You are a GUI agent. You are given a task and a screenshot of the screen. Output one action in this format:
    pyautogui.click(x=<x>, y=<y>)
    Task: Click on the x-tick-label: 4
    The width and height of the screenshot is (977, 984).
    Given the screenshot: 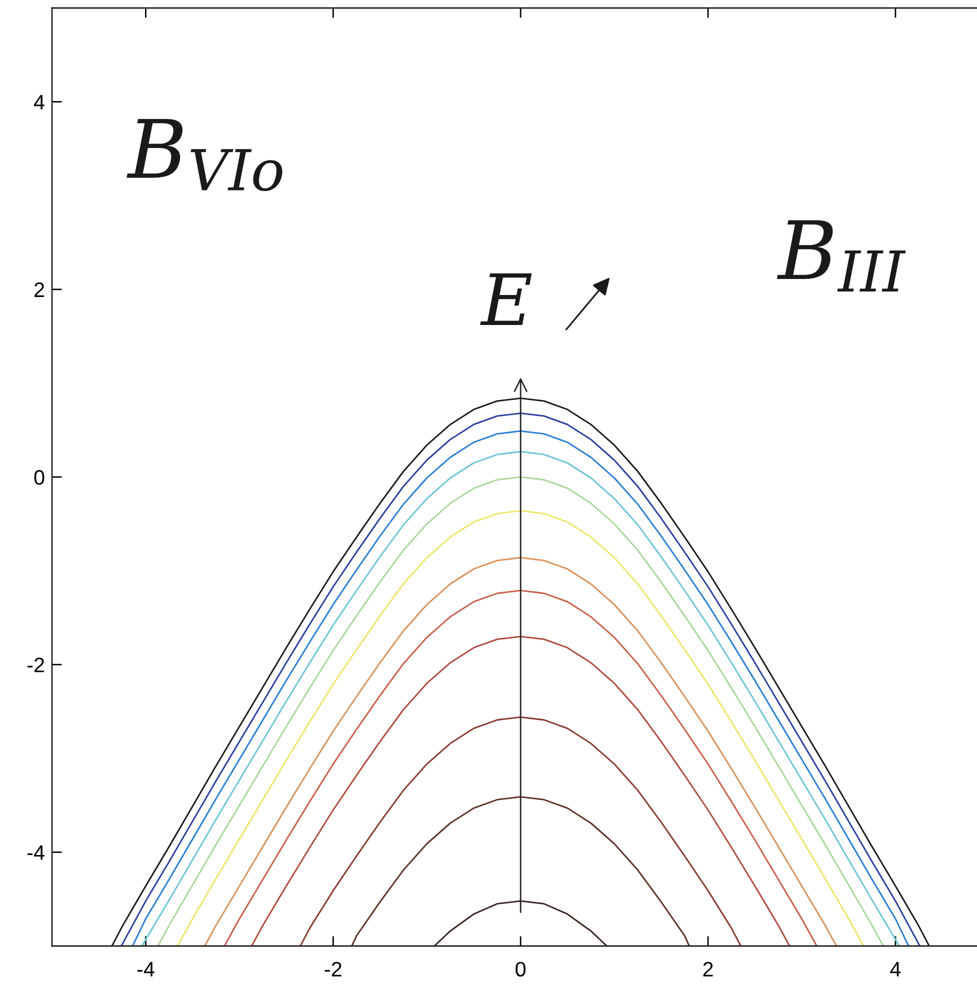 What is the action you would take?
    pyautogui.click(x=895, y=969)
    